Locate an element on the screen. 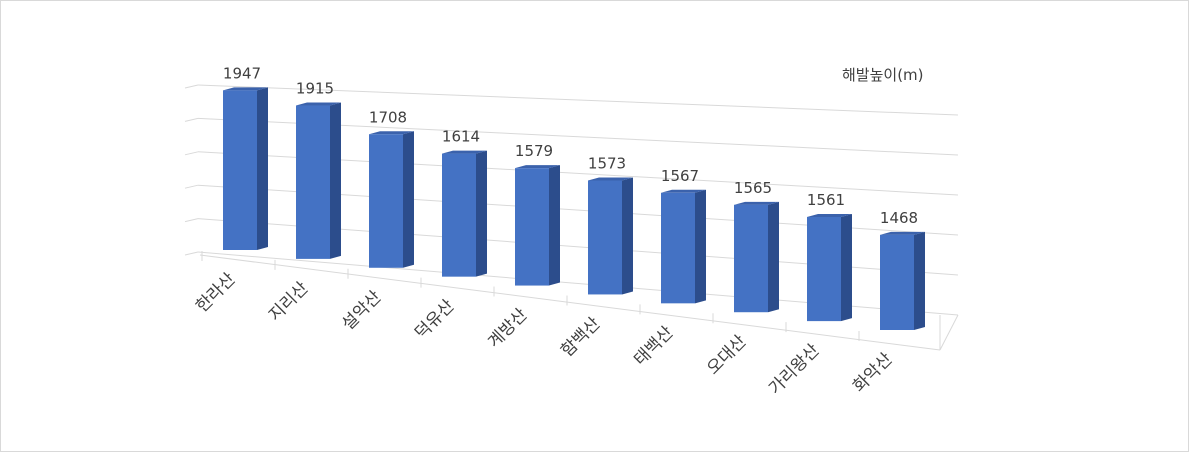  value-label: 1915 is located at coordinates (315, 89).